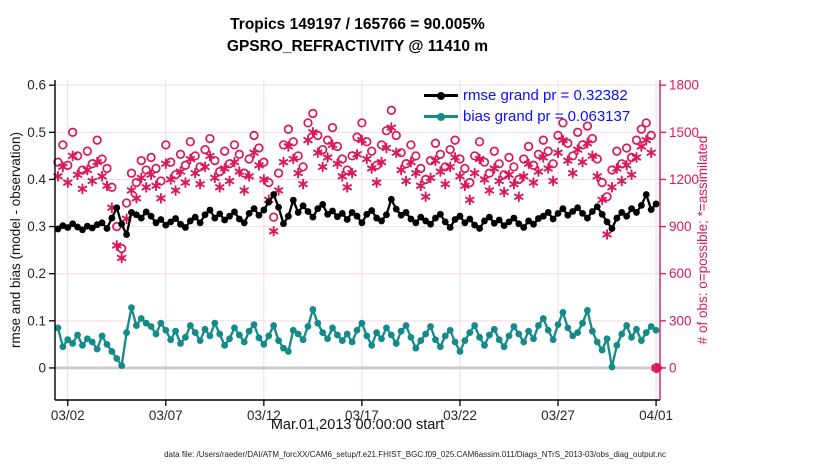 The width and height of the screenshot is (830, 470). What do you see at coordinates (680, 226) in the screenshot?
I see `y-tick-label-right: 900` at bounding box center [680, 226].